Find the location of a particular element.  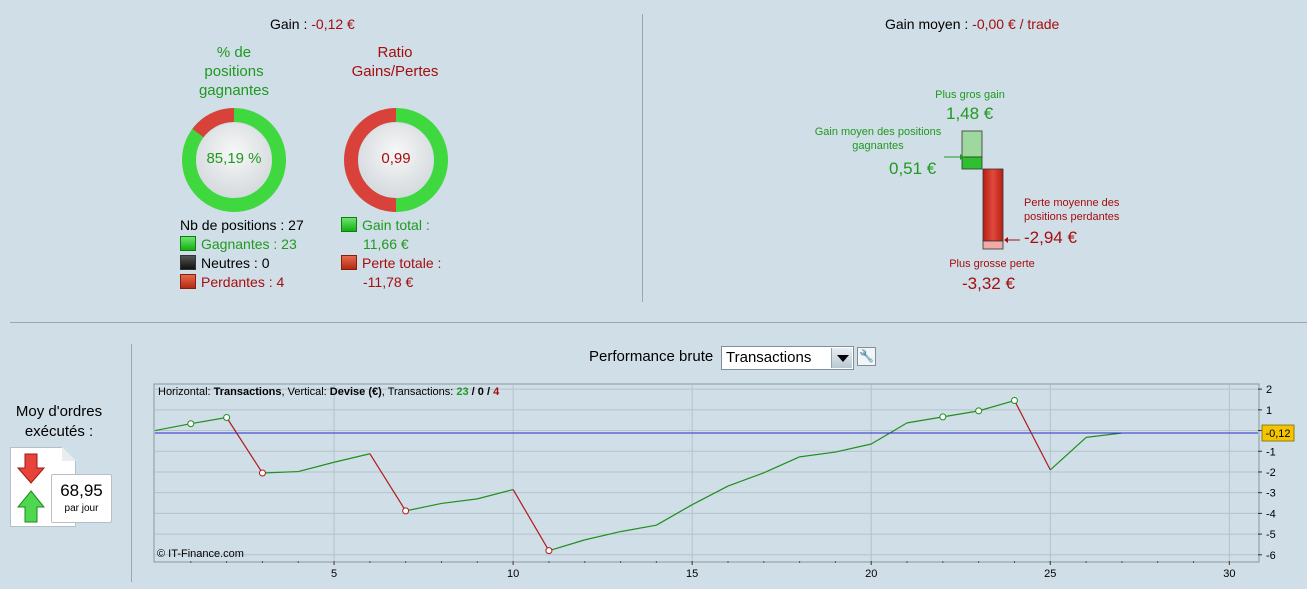

reference-label-box is located at coordinates (1278, 433).